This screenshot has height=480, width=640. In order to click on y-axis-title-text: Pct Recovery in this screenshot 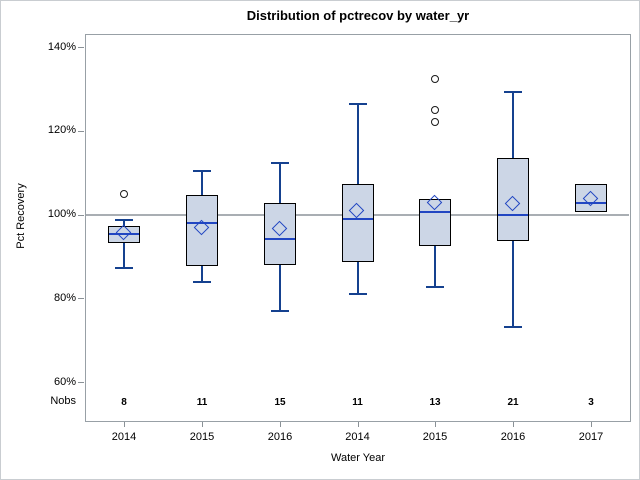, I will do `click(21, 216)`.